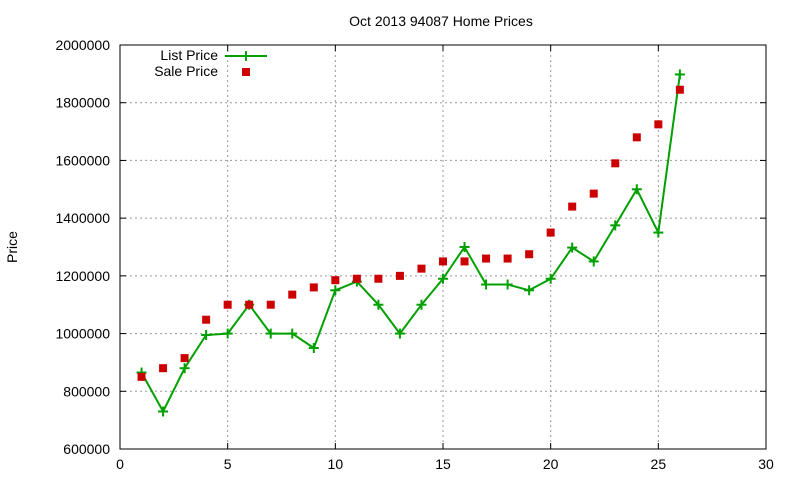 This screenshot has width=800, height=480. What do you see at coordinates (82, 160) in the screenshot?
I see `y-tick-label: 1600000` at bounding box center [82, 160].